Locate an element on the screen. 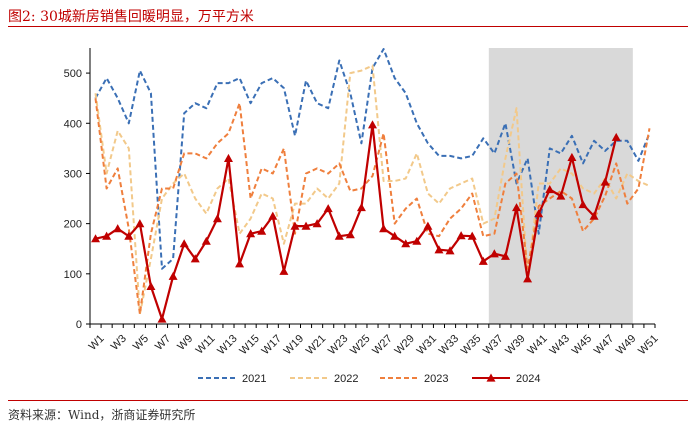 This screenshot has width=696, height=426. x-tick-label: W47 is located at coordinates (604, 345).